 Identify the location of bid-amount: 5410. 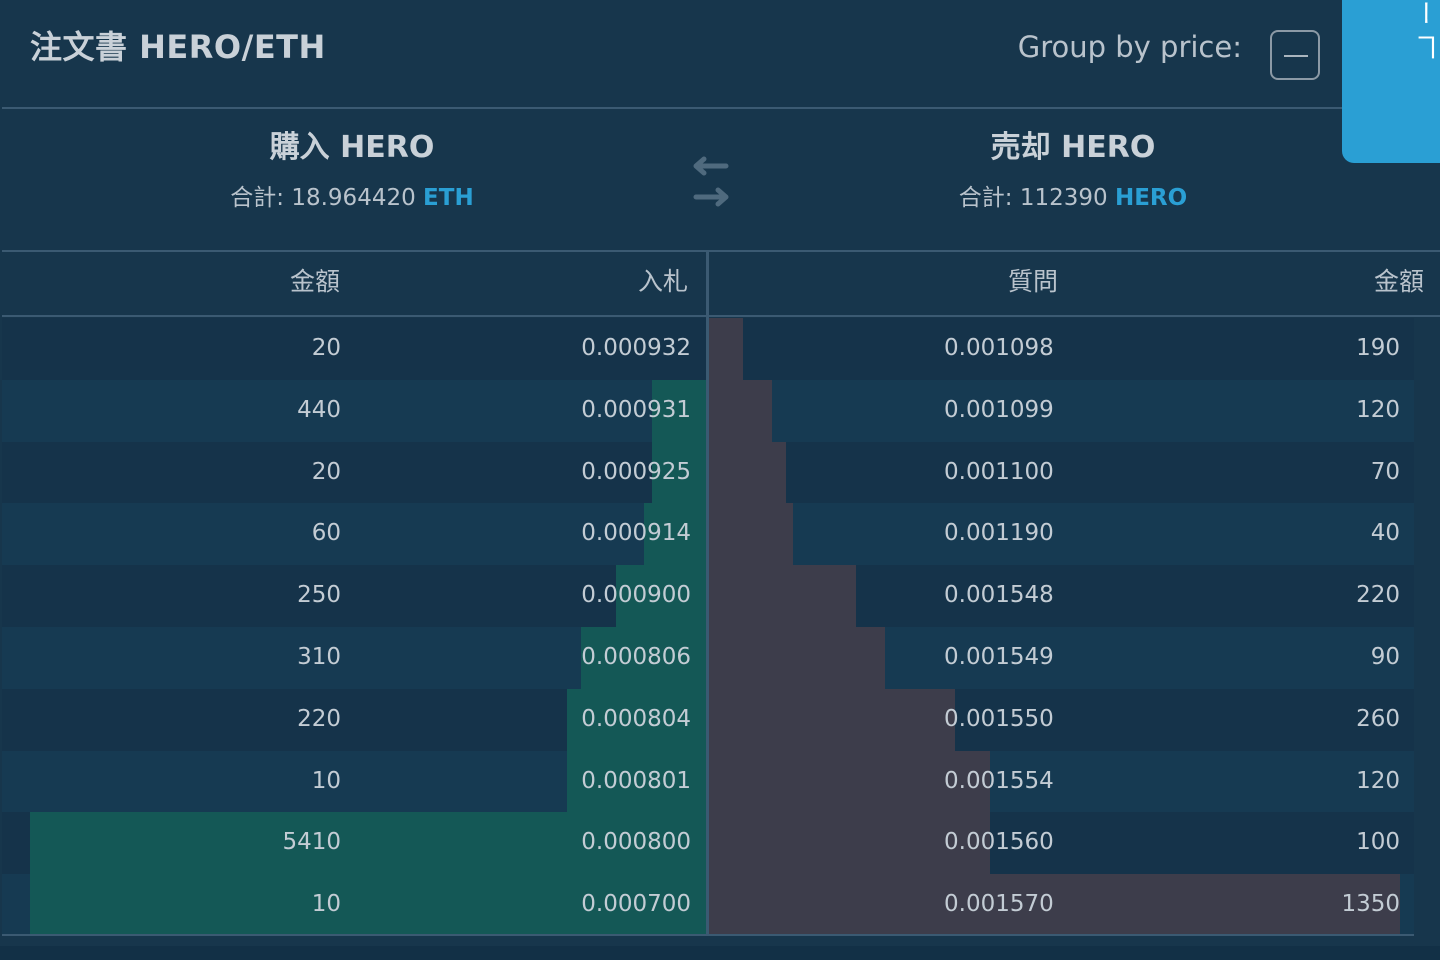
(311, 842).